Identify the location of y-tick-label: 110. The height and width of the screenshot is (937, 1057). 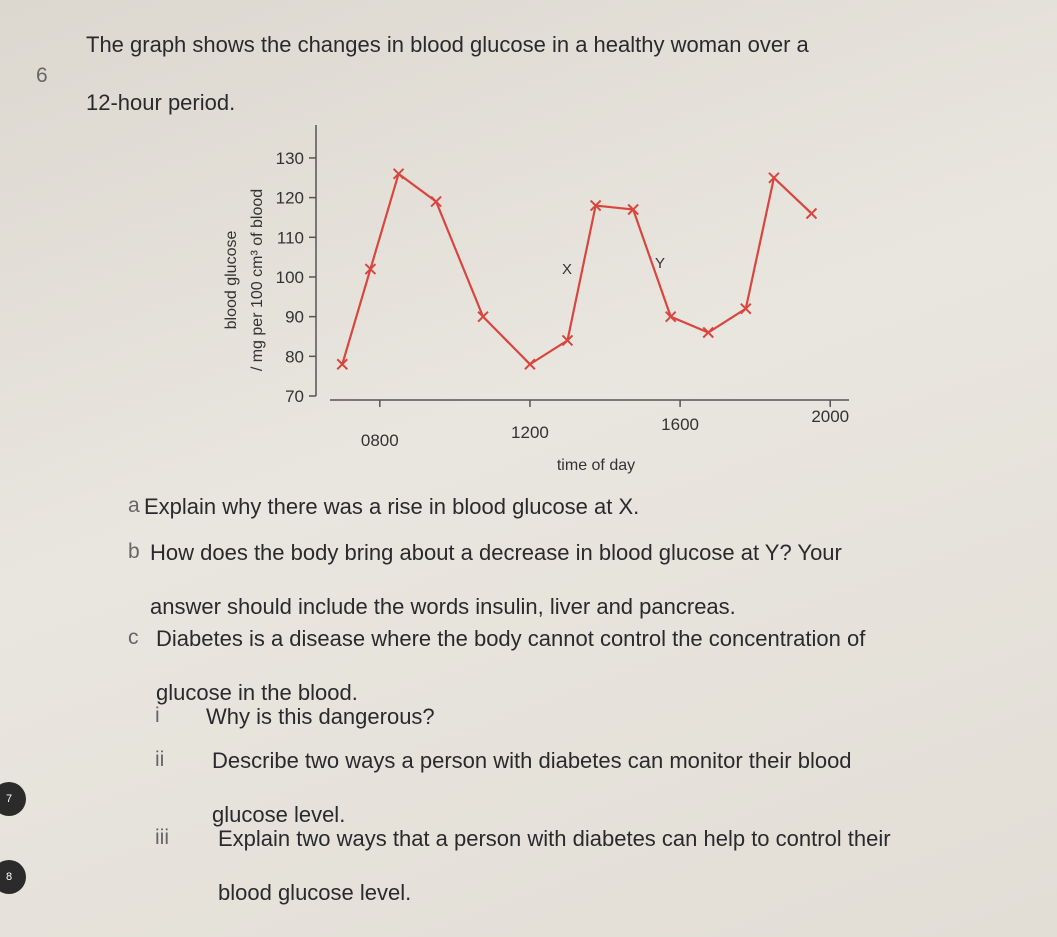
(290, 237).